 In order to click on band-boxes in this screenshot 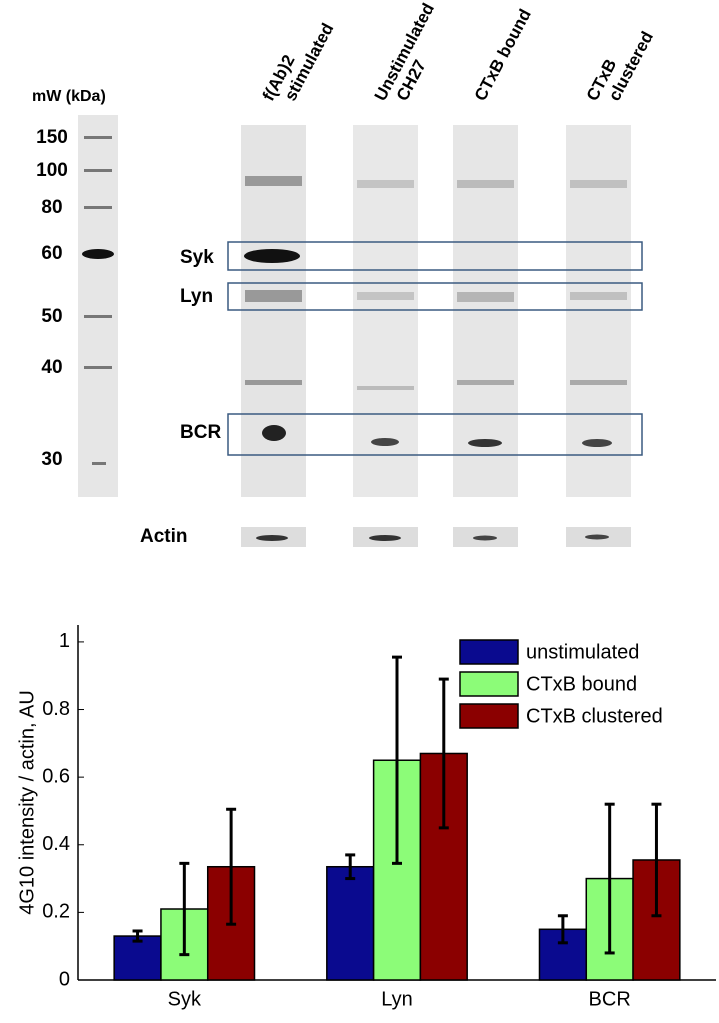, I will do `click(435, 348)`.